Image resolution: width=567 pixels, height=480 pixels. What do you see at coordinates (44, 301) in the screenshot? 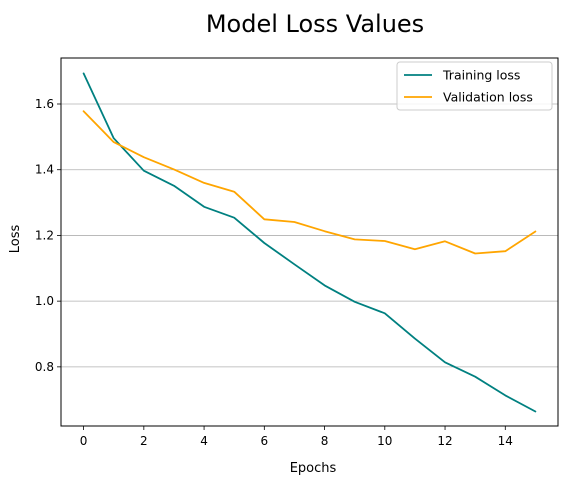
I see `y-tick-label: 1.0` at bounding box center [44, 301].